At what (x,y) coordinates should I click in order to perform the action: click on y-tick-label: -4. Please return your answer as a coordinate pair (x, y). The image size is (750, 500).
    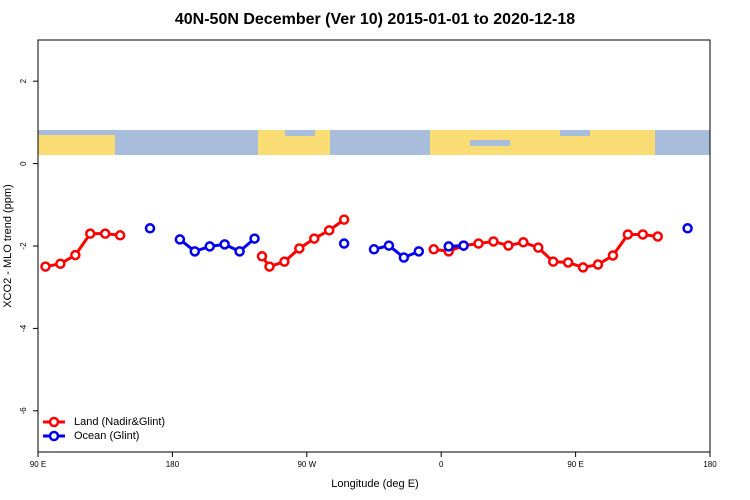
    Looking at the image, I should click on (23, 328).